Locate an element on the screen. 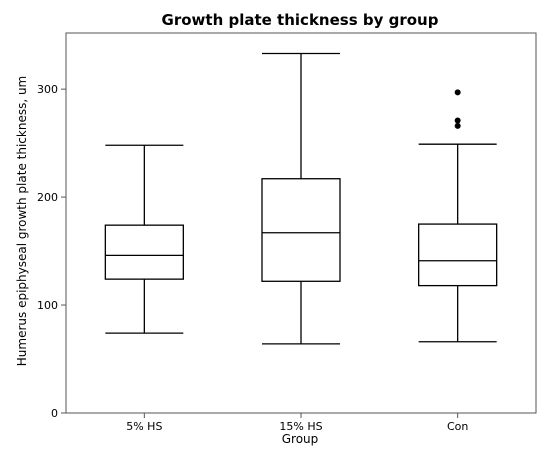  y-tick-label-0: 0 is located at coordinates (54, 413).